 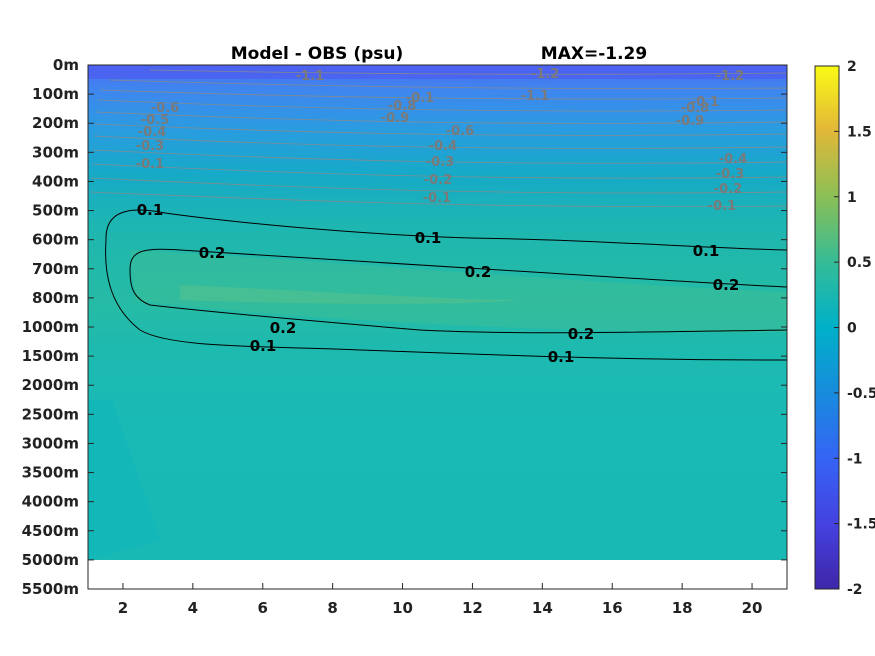 What do you see at coordinates (55, 240) in the screenshot?
I see `y-tick-label: 600m` at bounding box center [55, 240].